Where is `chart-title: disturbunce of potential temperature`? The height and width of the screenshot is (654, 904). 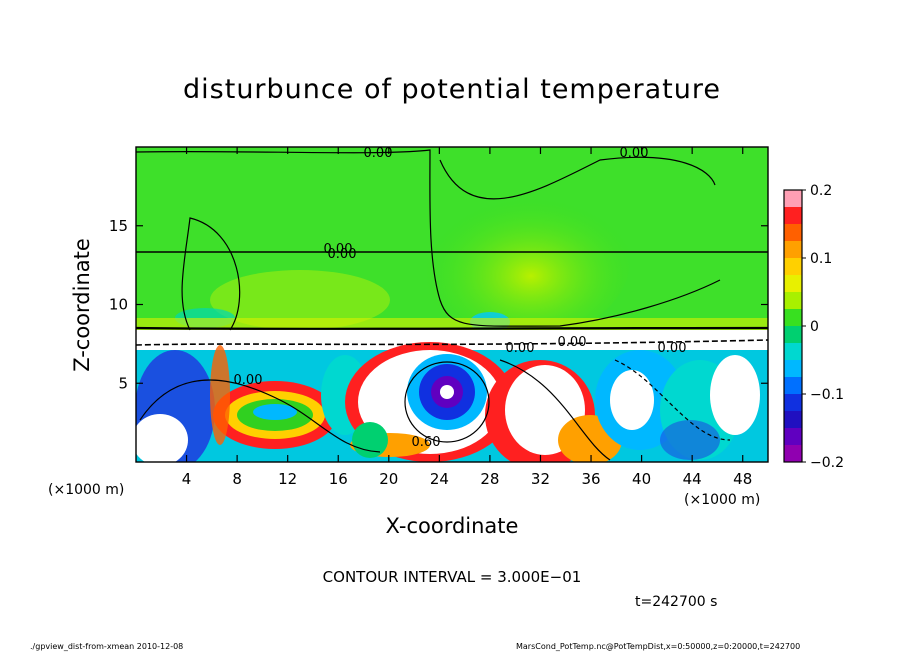 chart-title: disturbunce of potential temperature is located at coordinates (452, 89).